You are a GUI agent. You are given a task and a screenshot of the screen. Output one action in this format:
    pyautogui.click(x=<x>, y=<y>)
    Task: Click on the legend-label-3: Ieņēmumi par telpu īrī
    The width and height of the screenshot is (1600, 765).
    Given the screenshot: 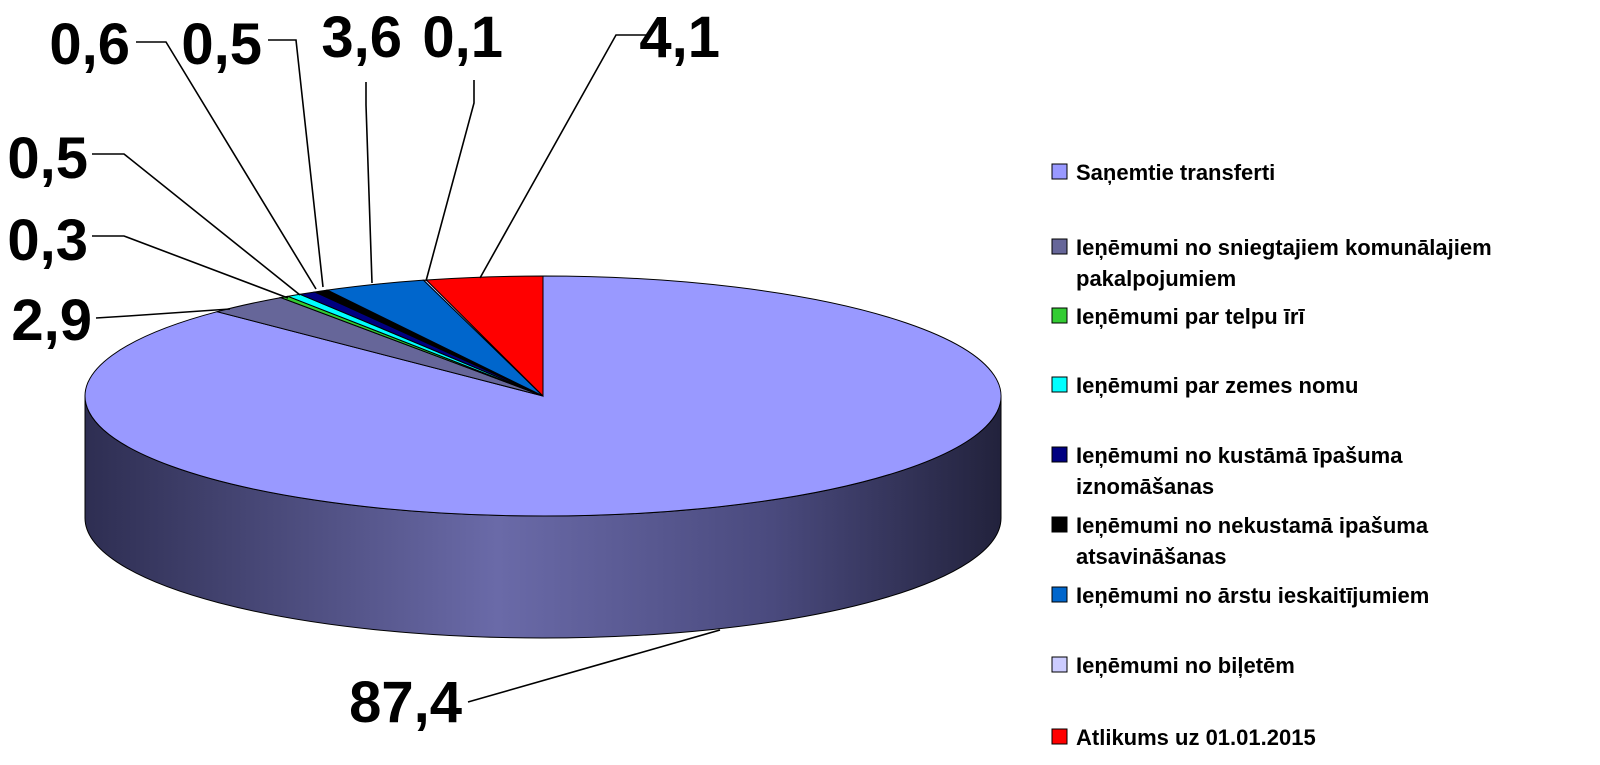 What is the action you would take?
    pyautogui.click(x=1190, y=316)
    